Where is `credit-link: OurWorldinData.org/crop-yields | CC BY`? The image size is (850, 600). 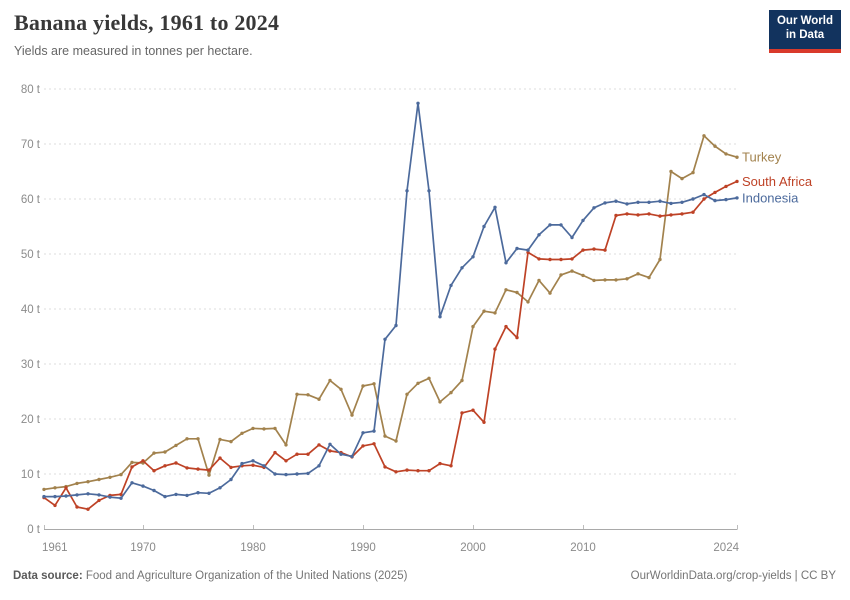 credit-link: OurWorldinData.org/crop-yields | CC BY is located at coordinates (733, 576).